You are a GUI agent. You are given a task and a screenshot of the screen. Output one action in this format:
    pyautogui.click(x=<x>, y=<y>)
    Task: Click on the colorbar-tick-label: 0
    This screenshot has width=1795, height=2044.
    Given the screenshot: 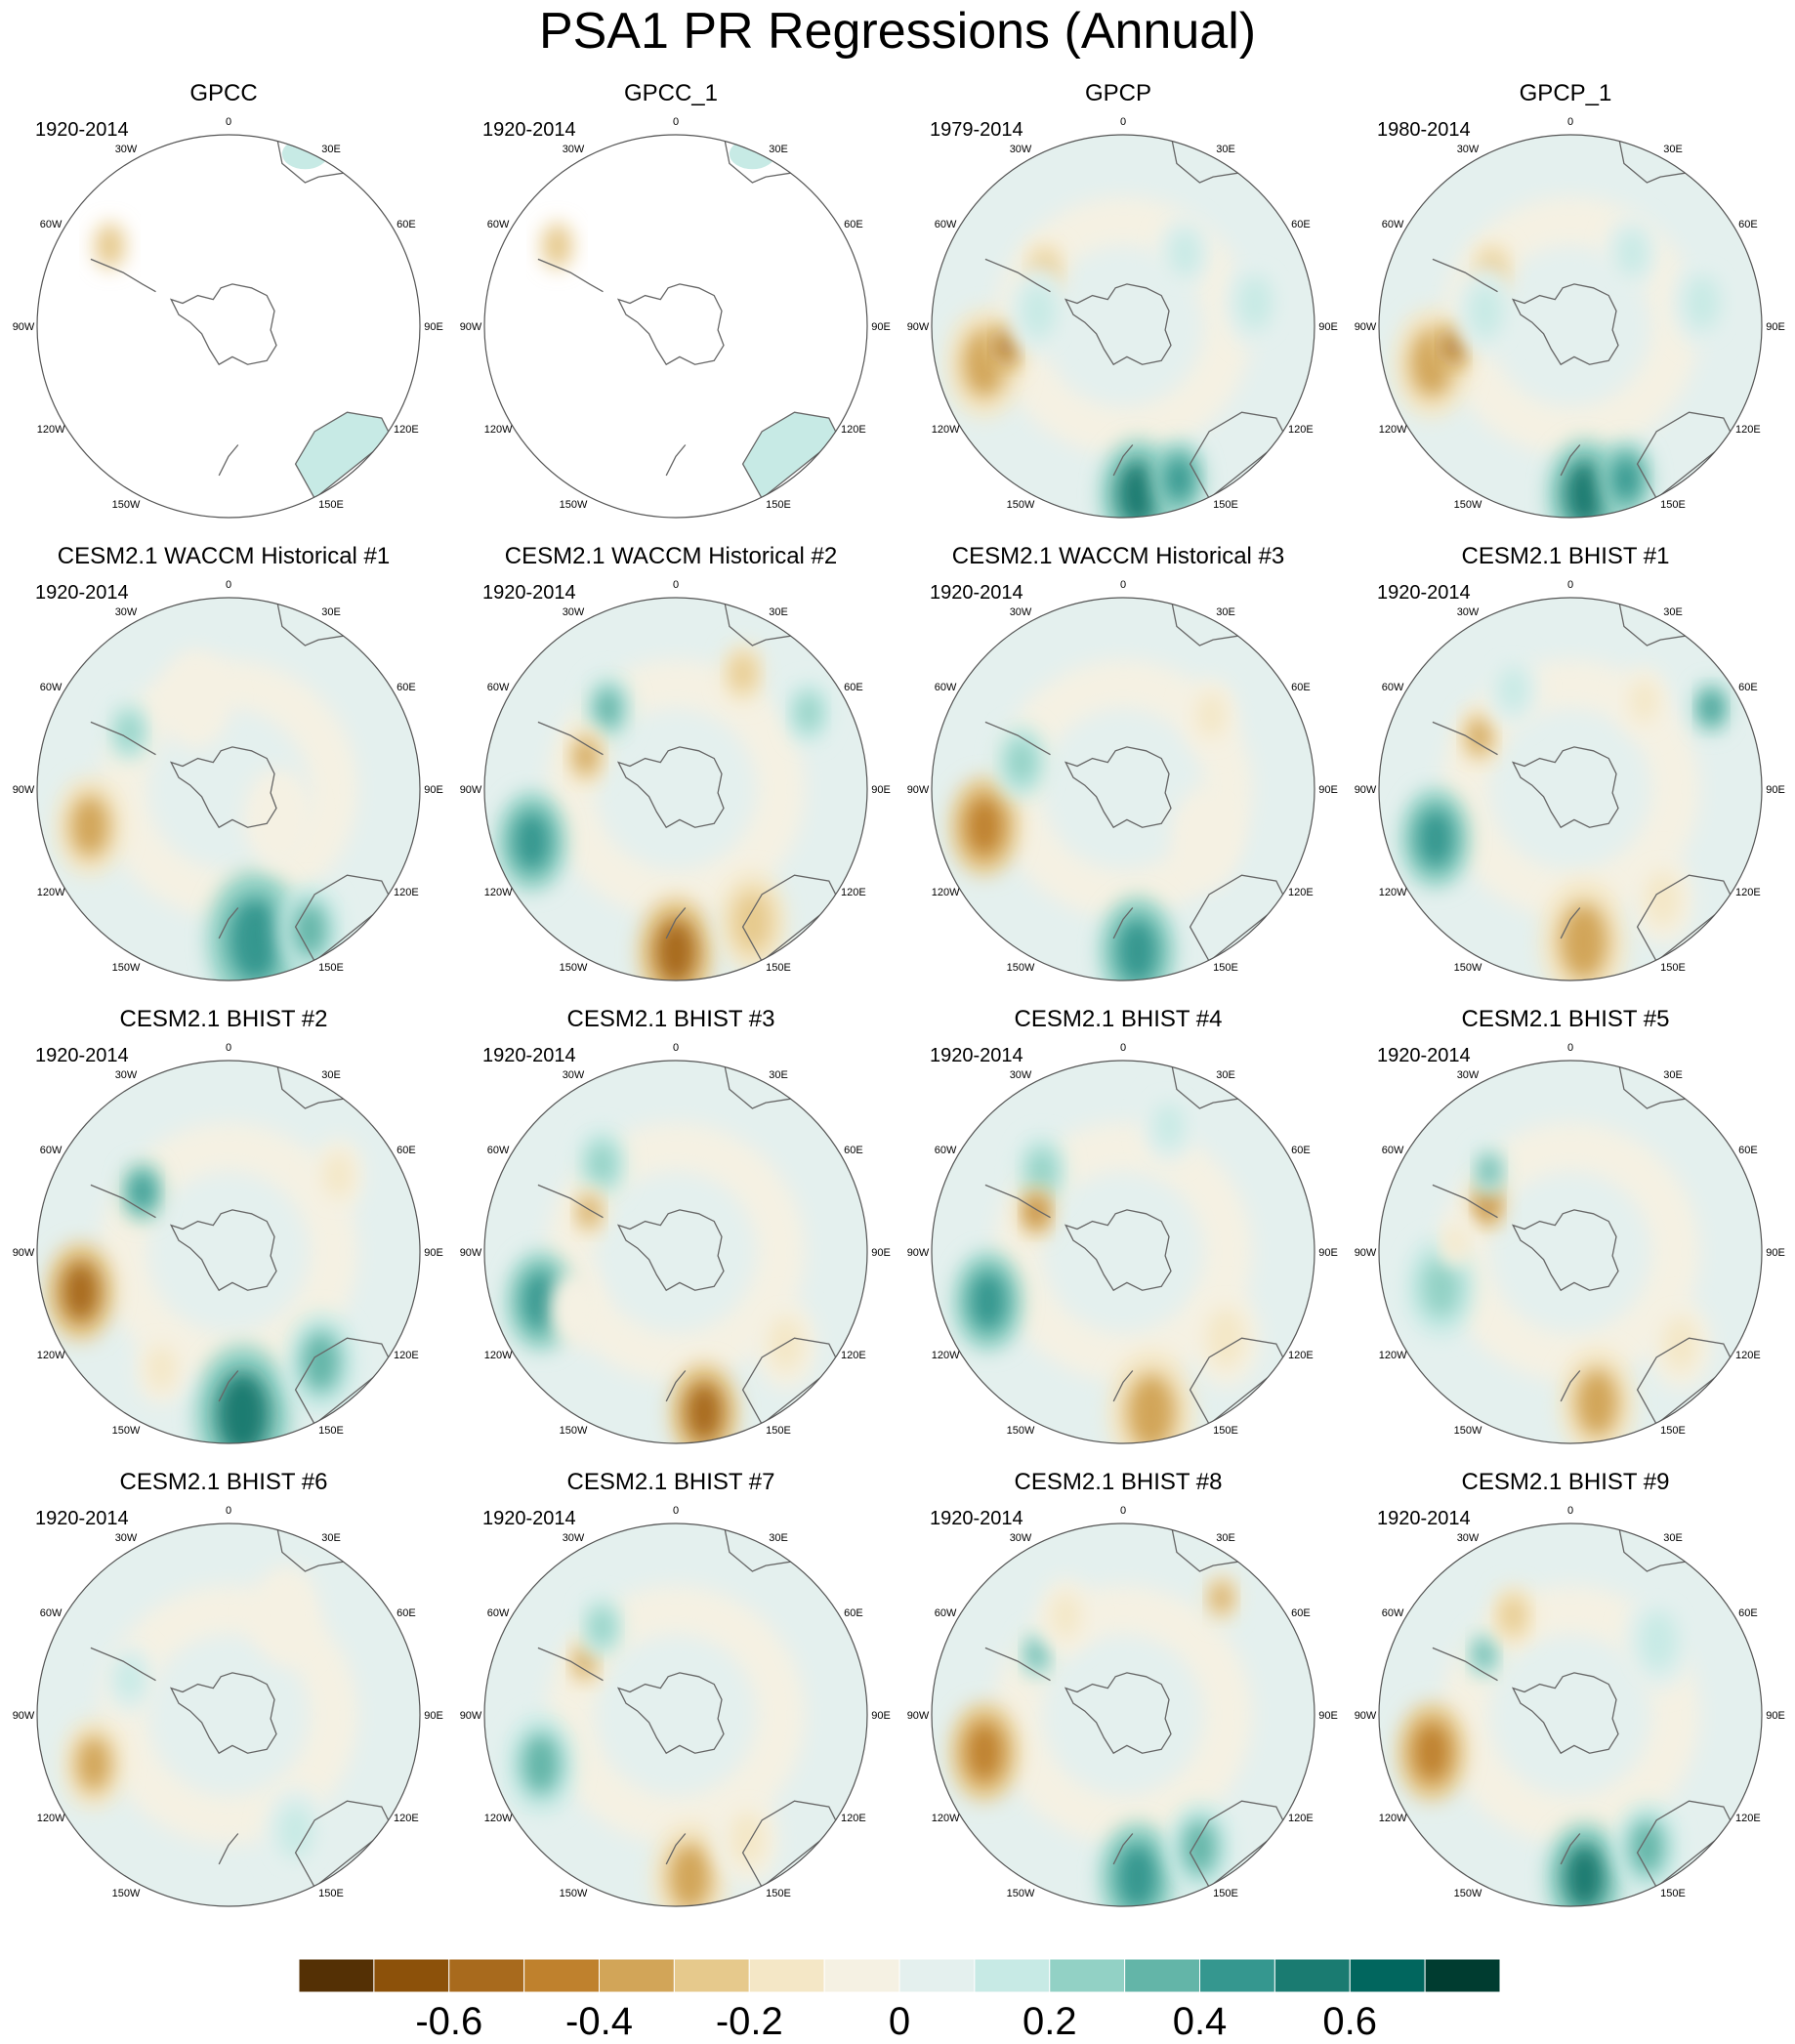 What is the action you would take?
    pyautogui.click(x=899, y=2022)
    